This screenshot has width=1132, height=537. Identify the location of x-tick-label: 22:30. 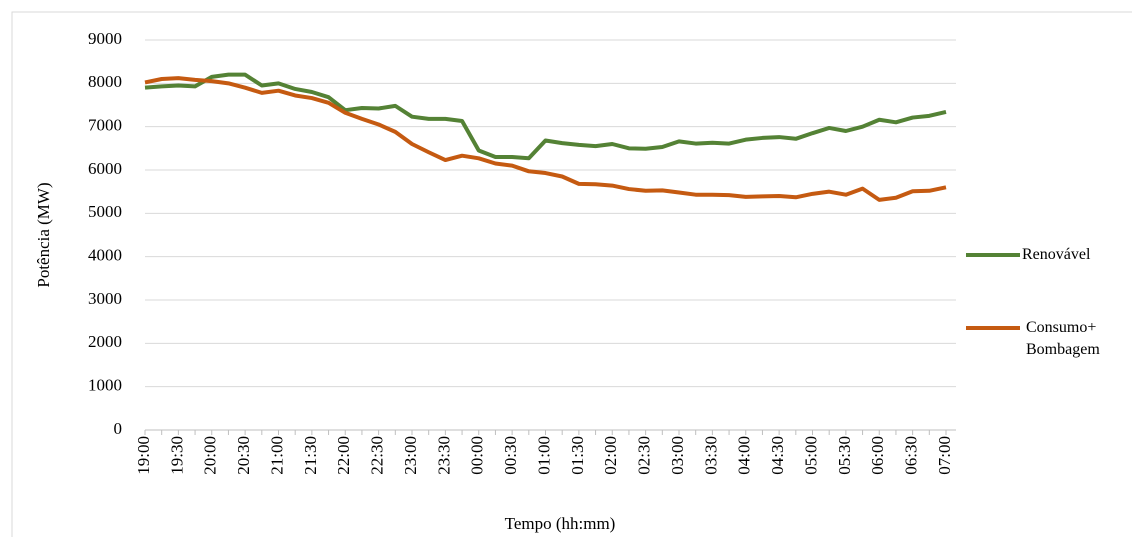
(377, 455).